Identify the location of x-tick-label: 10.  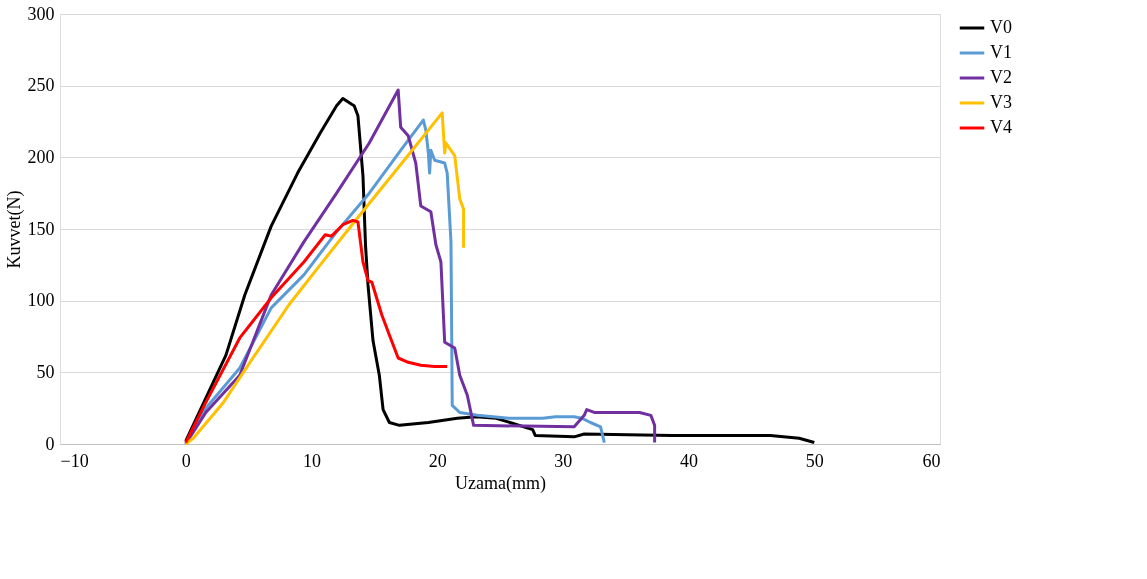
(311, 460).